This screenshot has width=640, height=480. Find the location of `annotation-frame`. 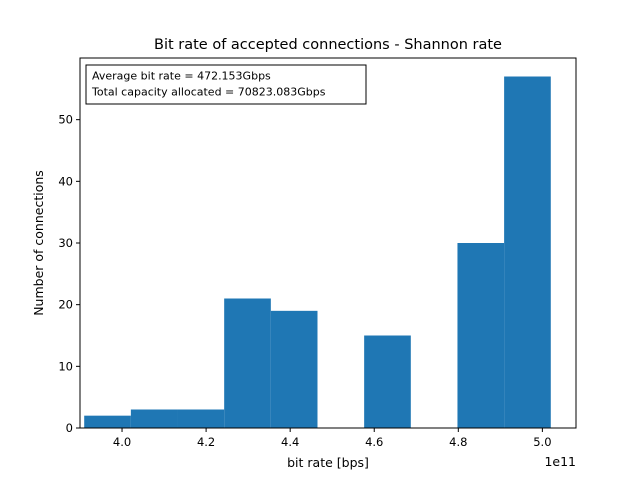

annotation-frame is located at coordinates (226, 84).